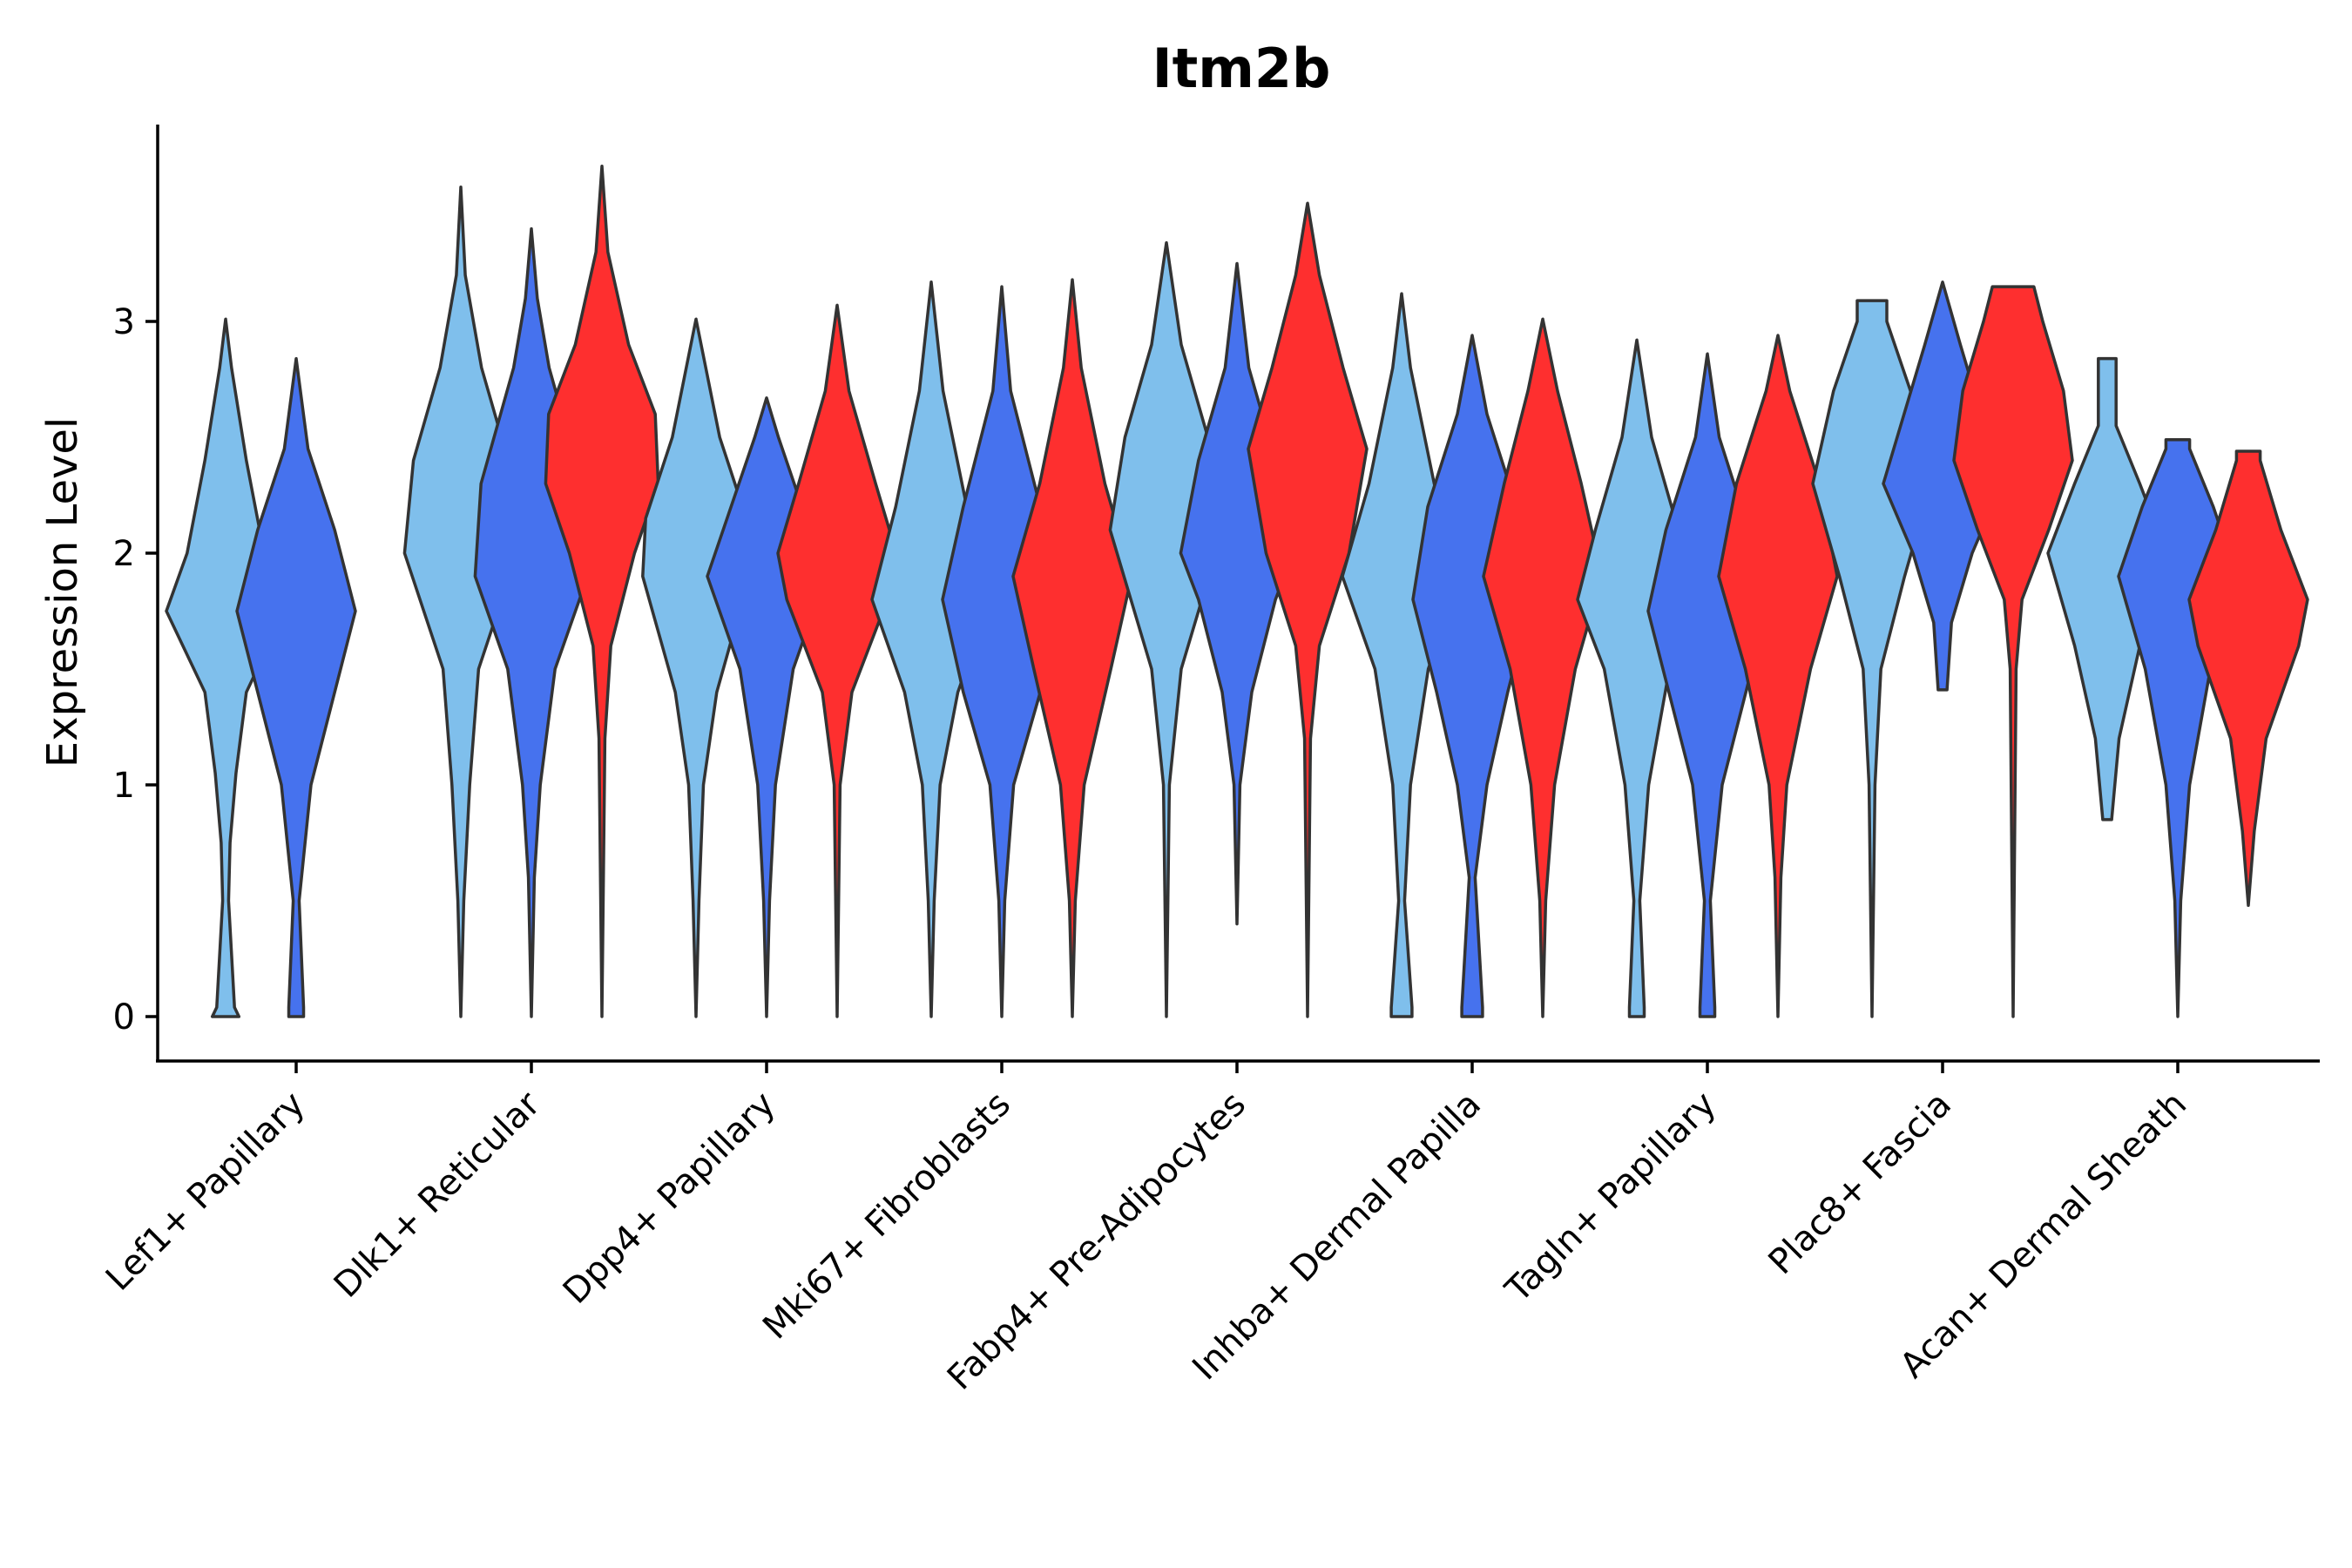 The height and width of the screenshot is (1568, 2352). I want to click on violin-plac8-fascia-s2, so click(2013, 651).